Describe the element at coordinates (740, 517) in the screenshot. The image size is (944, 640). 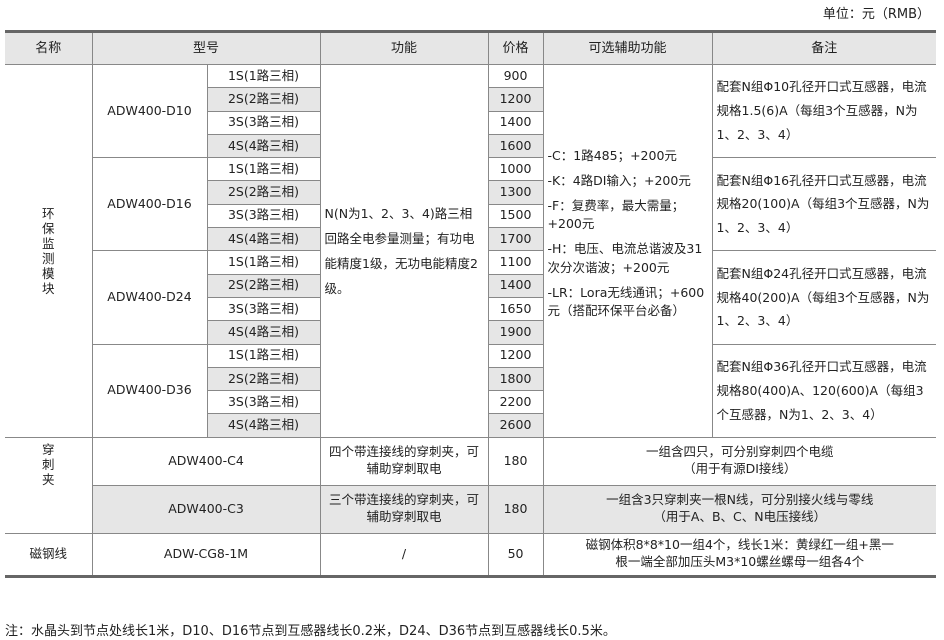
I see `note-line: （用于A、B、C、N电压接线）` at that location.